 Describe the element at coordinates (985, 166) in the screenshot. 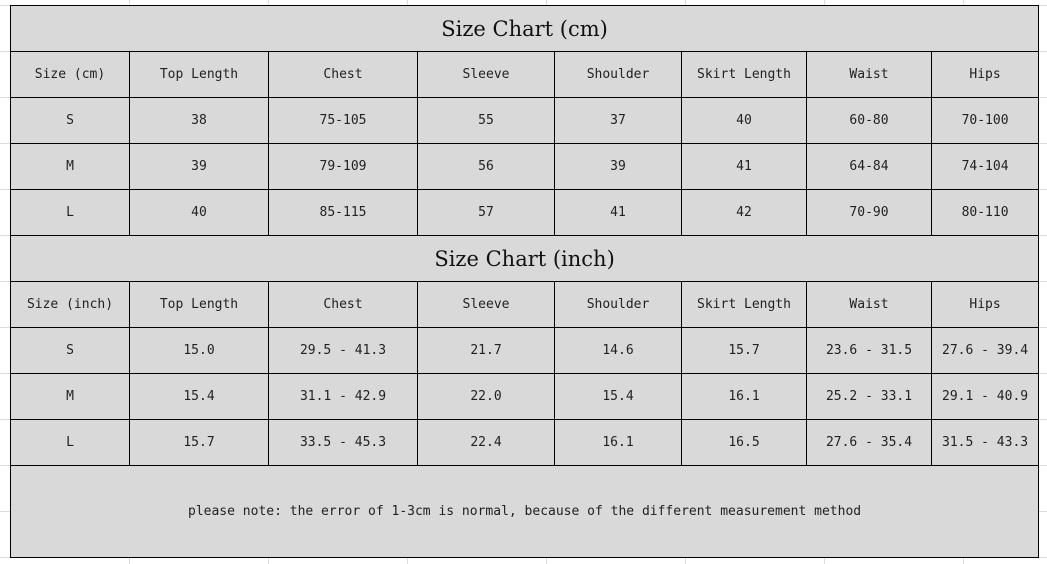

I see `data-cell: 74-104` at that location.